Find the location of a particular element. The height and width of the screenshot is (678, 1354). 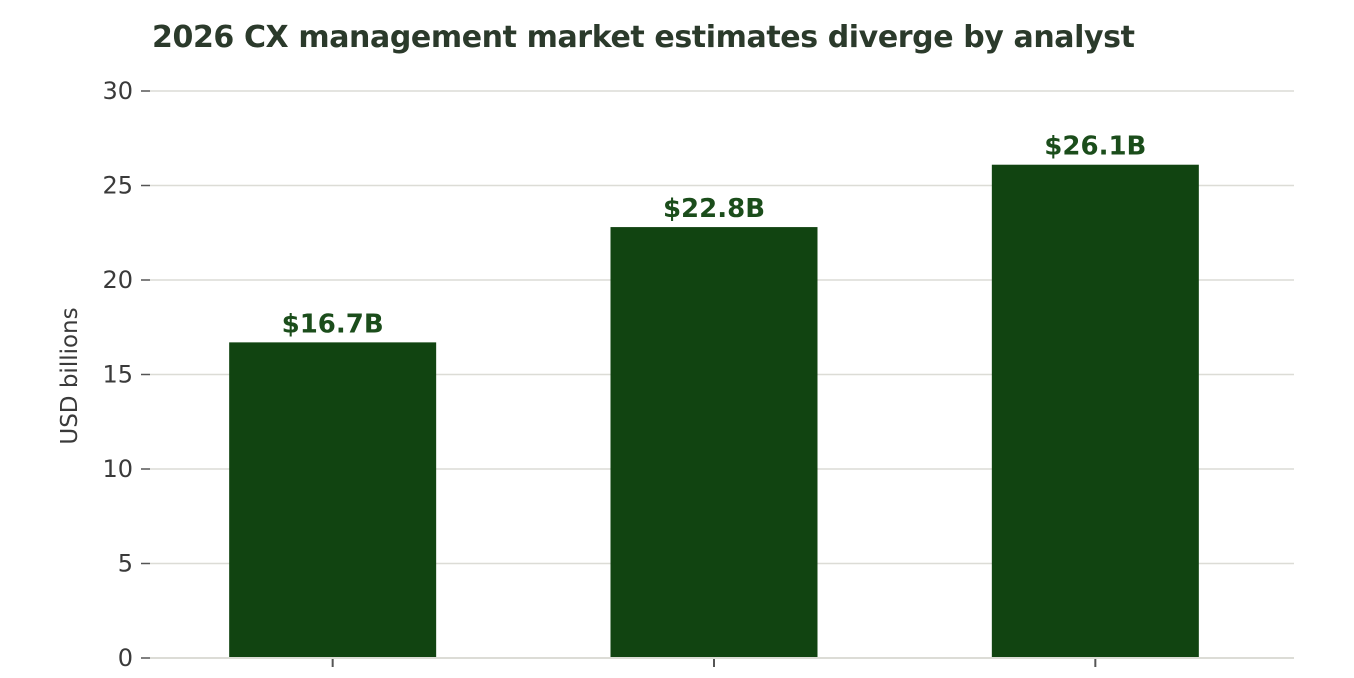

y-tick-label: 10 is located at coordinates (117, 469).